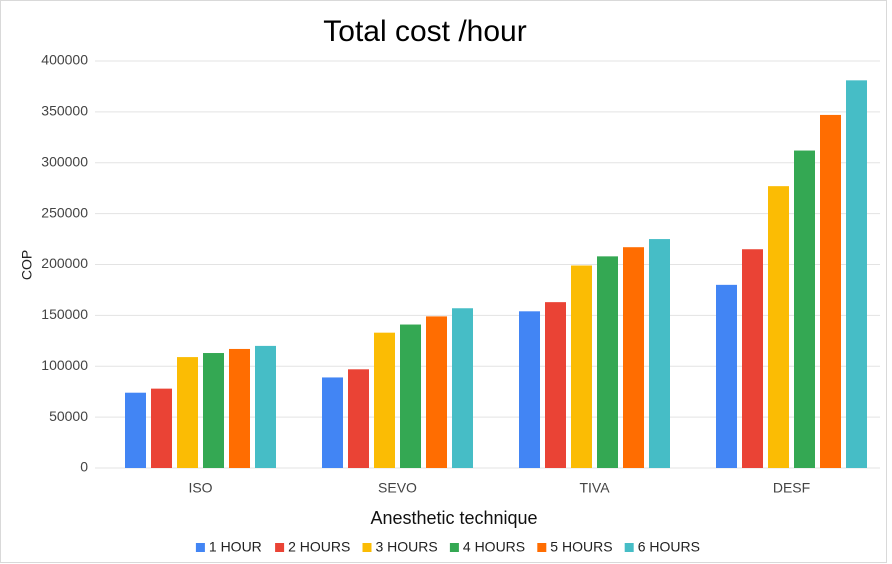  I want to click on legend-label: 4 HOURS, so click(494, 547).